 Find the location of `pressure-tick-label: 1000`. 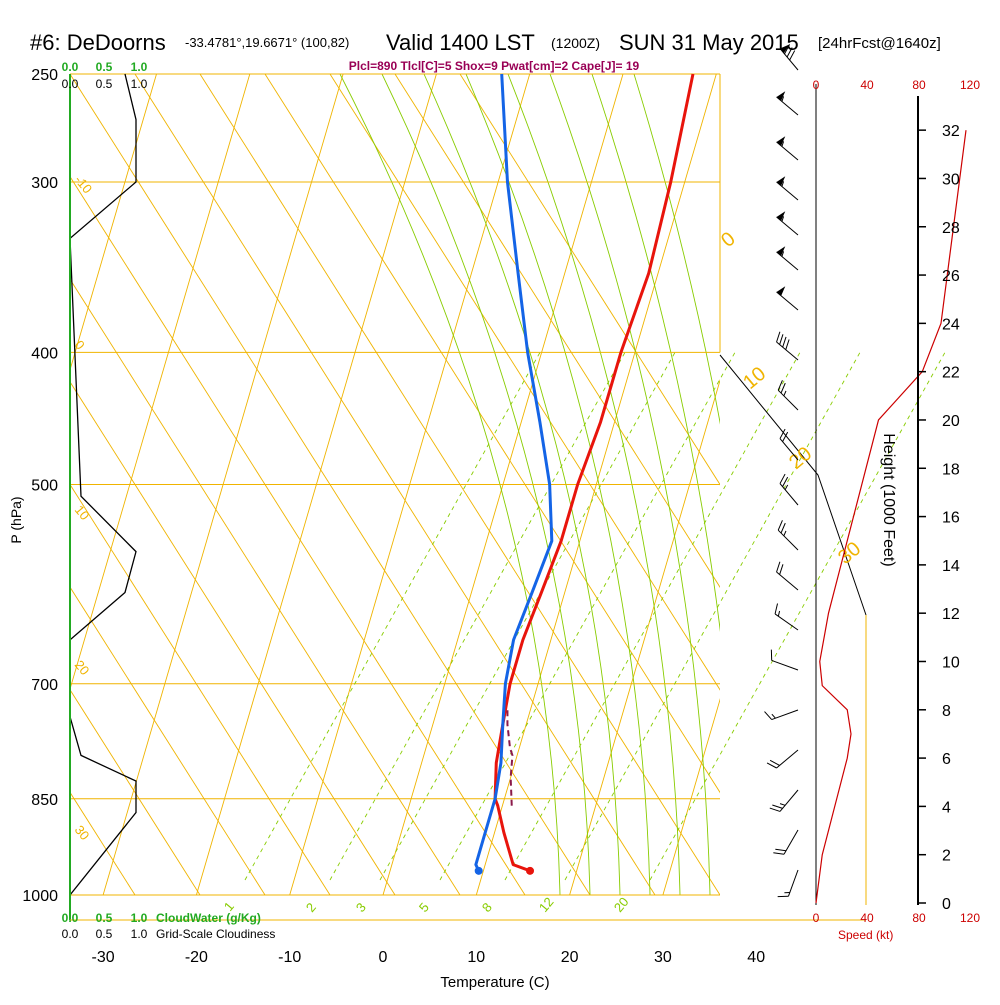

pressure-tick-label: 1000 is located at coordinates (40, 896).